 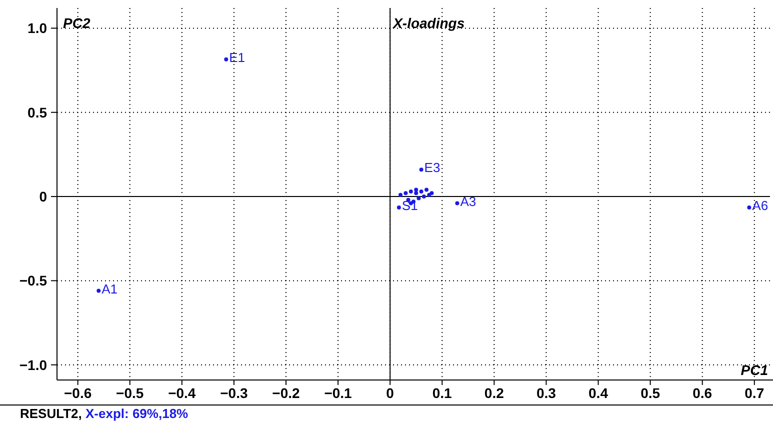 I want to click on x-tick-label: 0.3, so click(x=546, y=393).